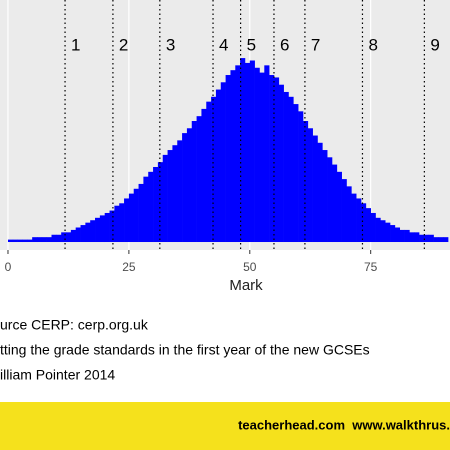 The width and height of the screenshot is (450, 450). Describe the element at coordinates (123, 44) in the screenshot. I see `grade-label: 2` at that location.